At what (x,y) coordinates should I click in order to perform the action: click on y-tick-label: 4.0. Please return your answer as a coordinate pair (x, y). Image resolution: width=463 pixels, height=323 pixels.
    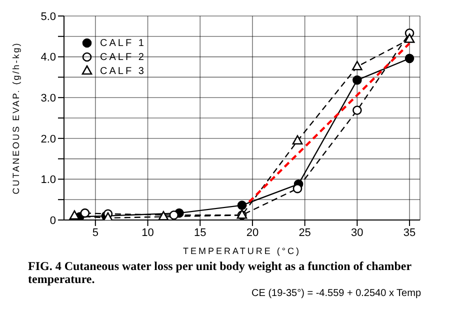
    Looking at the image, I should click on (48, 58).